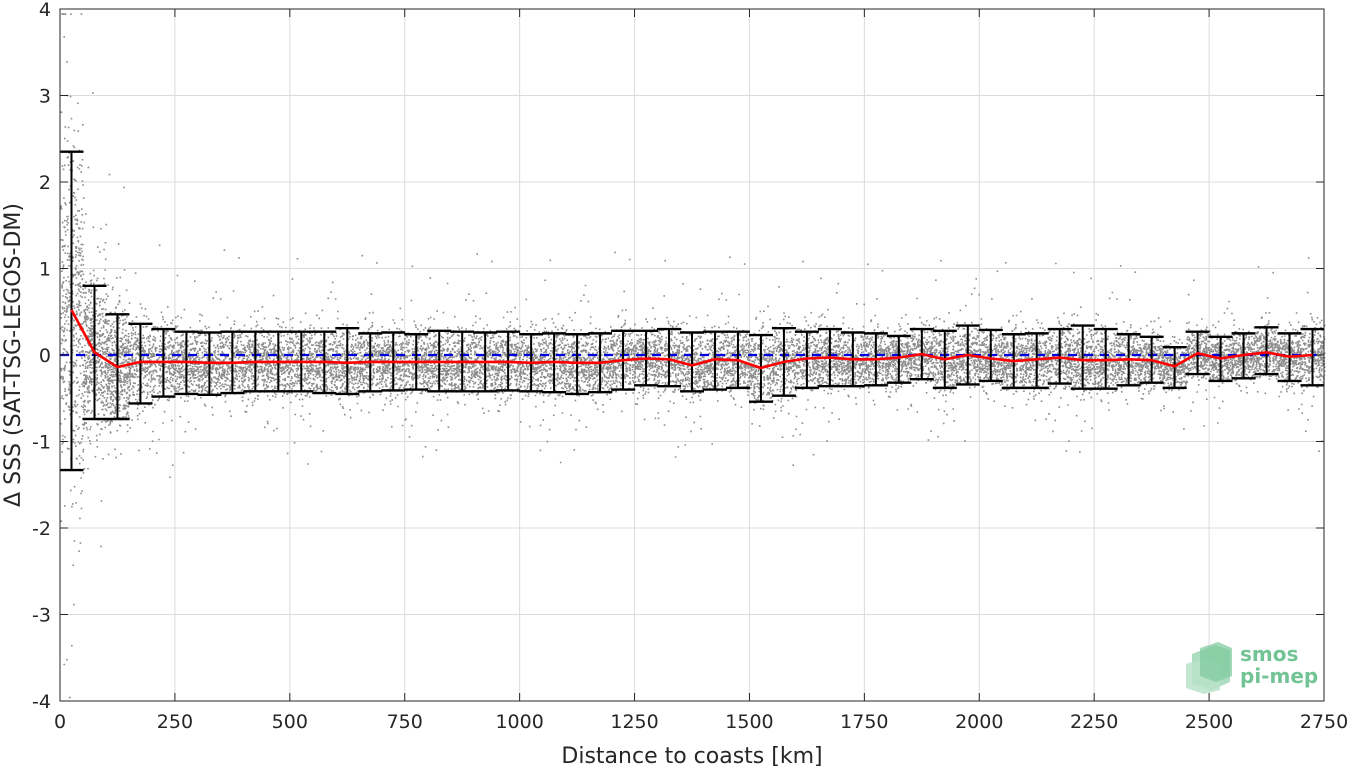 The height and width of the screenshot is (768, 1352). What do you see at coordinates (749, 722) in the screenshot?
I see `x-tick-label: 1500` at bounding box center [749, 722].